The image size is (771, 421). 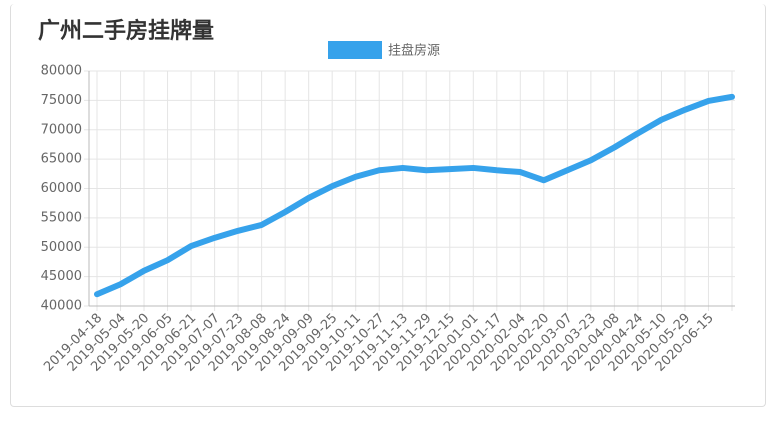 I want to click on y-tick-label: 45000, so click(x=61, y=276).